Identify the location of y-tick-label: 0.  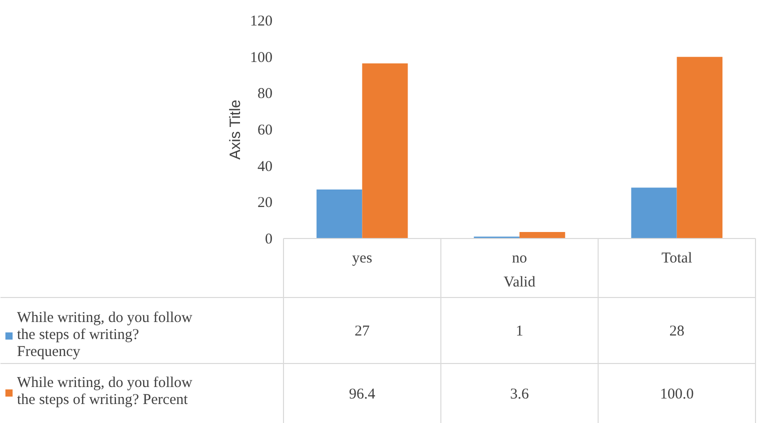
(268, 240).